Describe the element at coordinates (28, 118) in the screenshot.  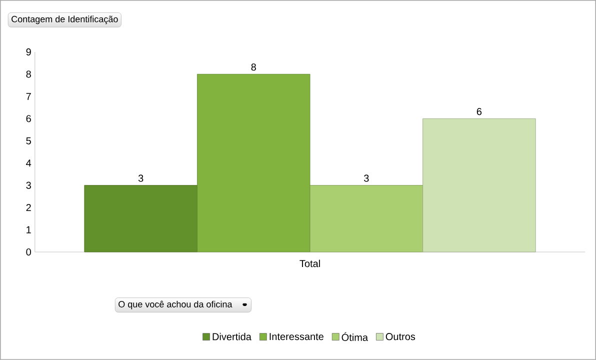
I see `y-tick-label: 6` at that location.